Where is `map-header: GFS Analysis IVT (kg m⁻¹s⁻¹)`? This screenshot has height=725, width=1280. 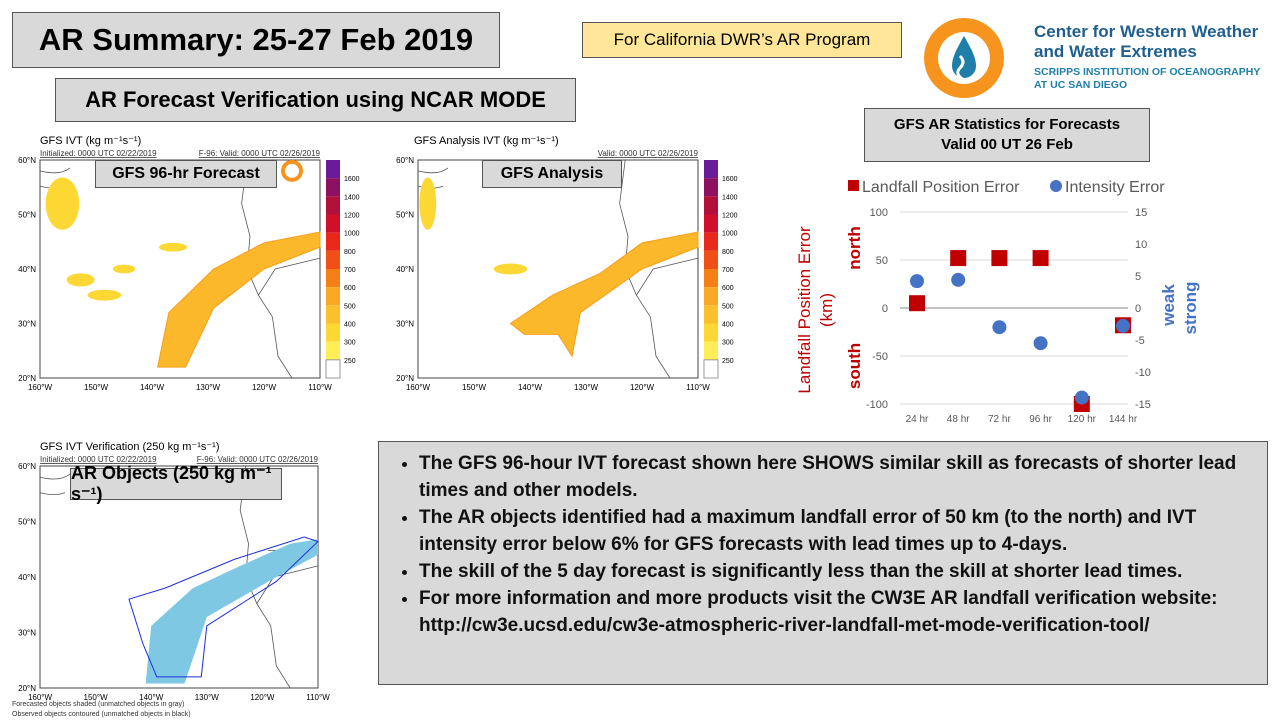 map-header: GFS Analysis IVT (kg m⁻¹s⁻¹) is located at coordinates (486, 141).